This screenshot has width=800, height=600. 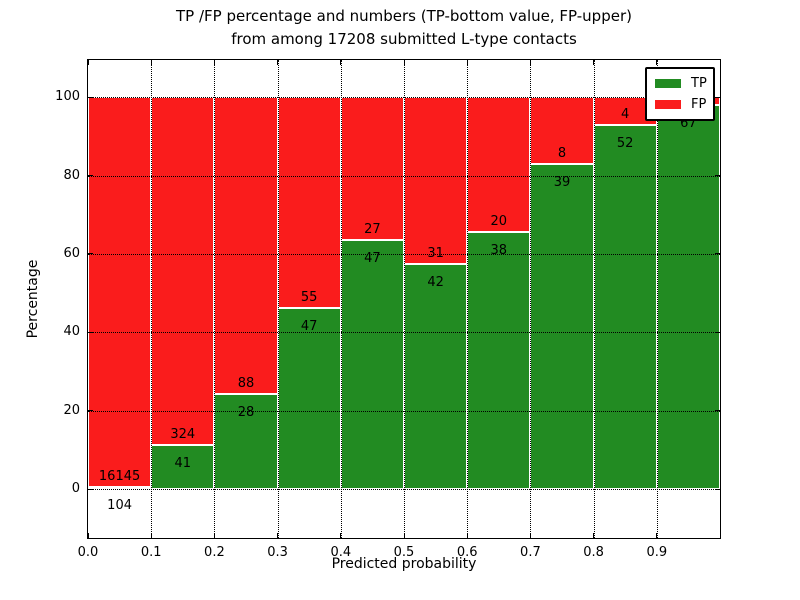 I want to click on tp-bar-bin3, so click(x=309, y=398).